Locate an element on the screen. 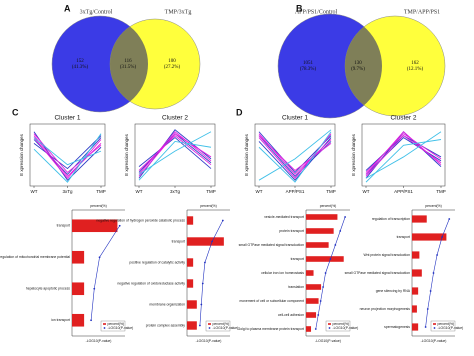  panel-label: C is located at coordinates (15, 112).